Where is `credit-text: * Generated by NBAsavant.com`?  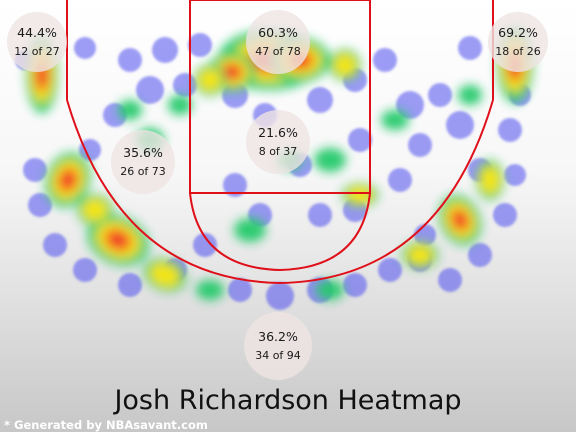
credit-text: * Generated by NBAsavant.com is located at coordinates (106, 425).